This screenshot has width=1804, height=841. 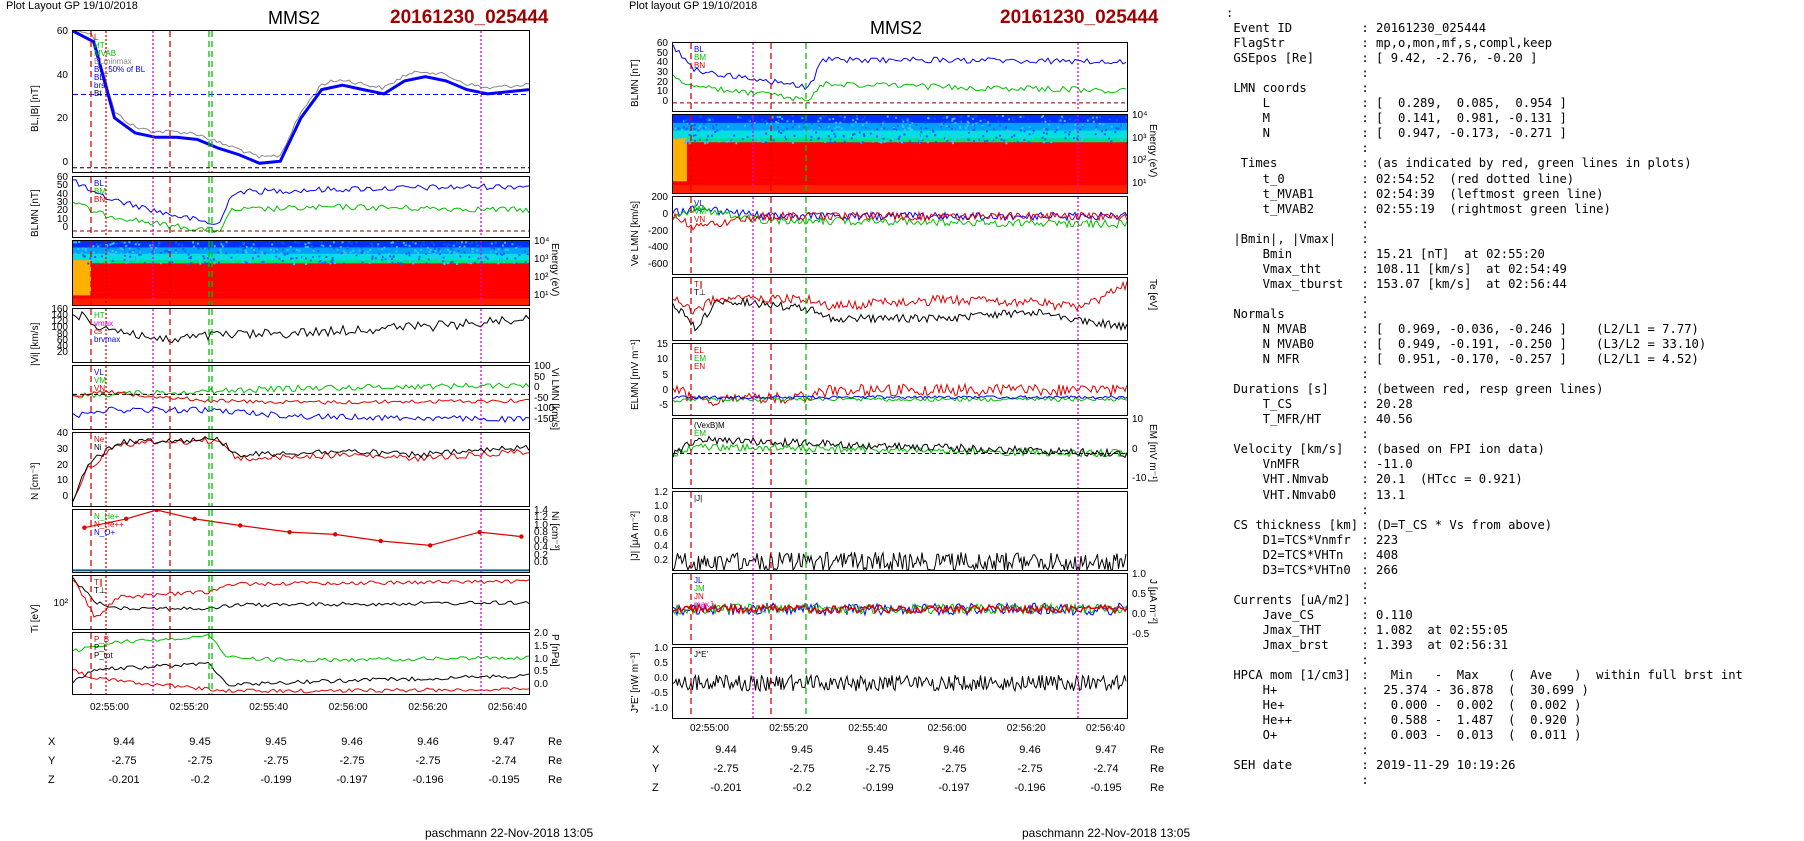 What do you see at coordinates (1387, 539) in the screenshot?
I see `info-value: 223` at bounding box center [1387, 539].